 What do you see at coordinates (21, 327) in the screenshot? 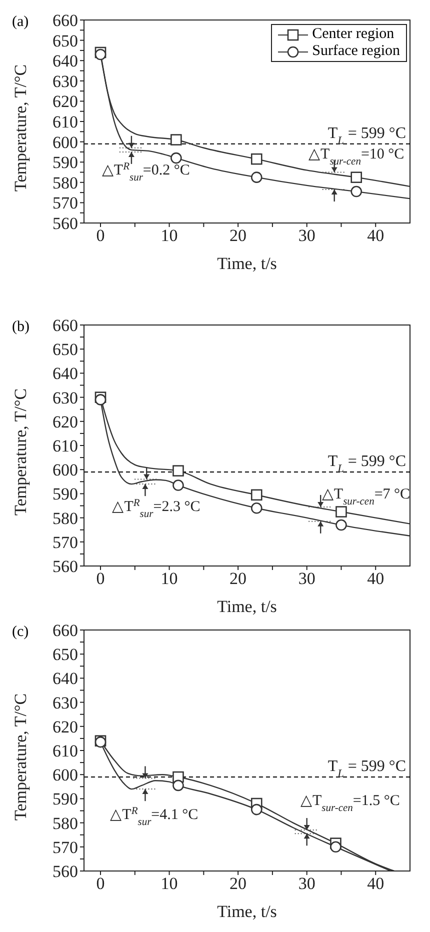
I see `chart-title: (b)` at bounding box center [21, 327].